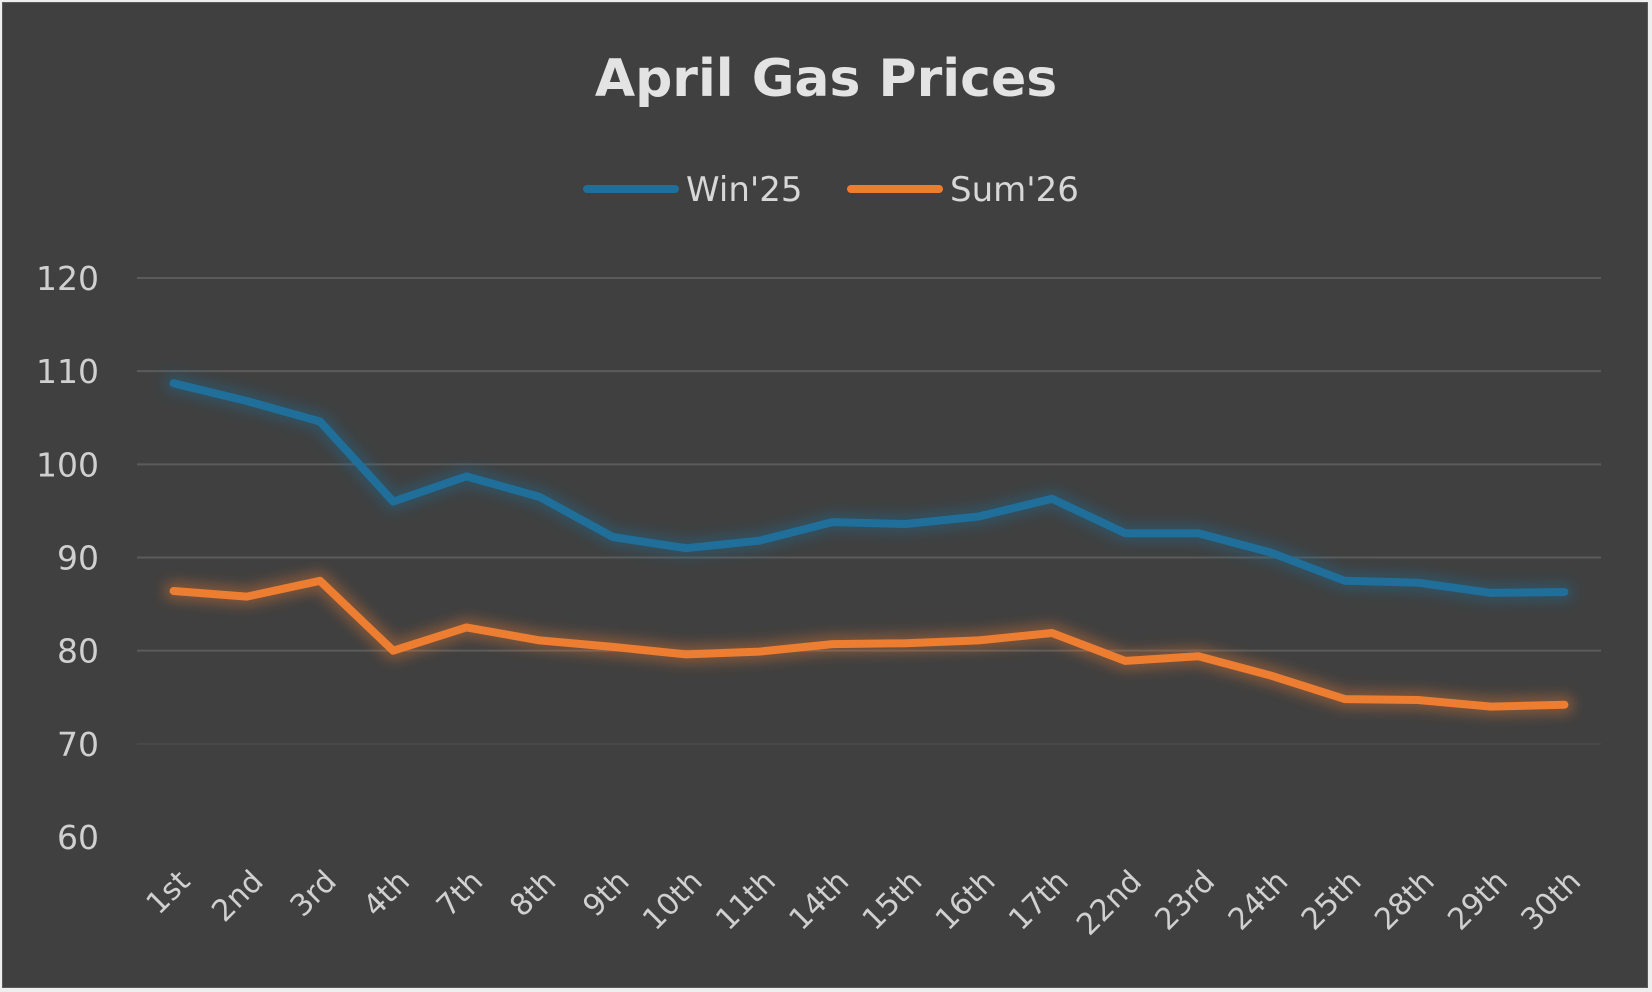 The height and width of the screenshot is (992, 1652). I want to click on y-tick-label: 120, so click(67, 278).